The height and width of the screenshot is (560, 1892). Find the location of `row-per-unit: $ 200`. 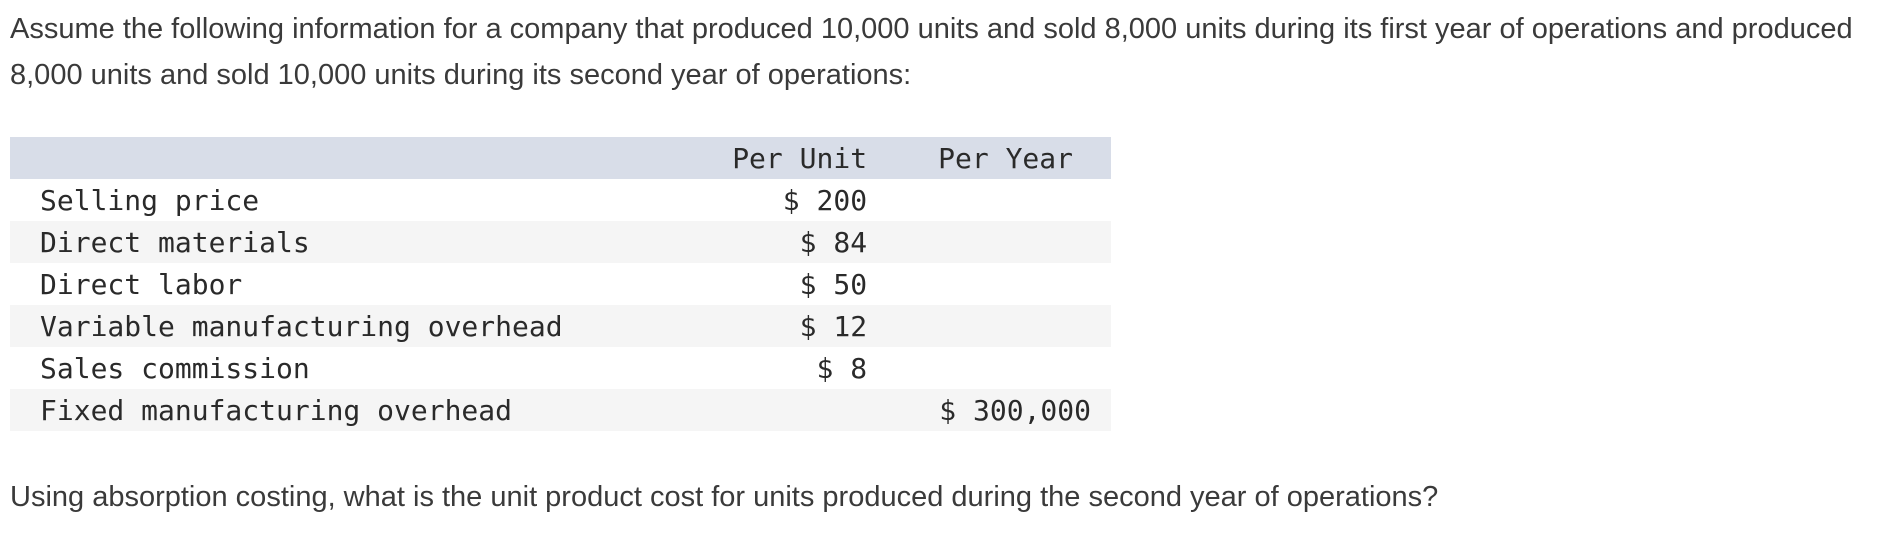

row-per-unit: $ 200 is located at coordinates (825, 200).